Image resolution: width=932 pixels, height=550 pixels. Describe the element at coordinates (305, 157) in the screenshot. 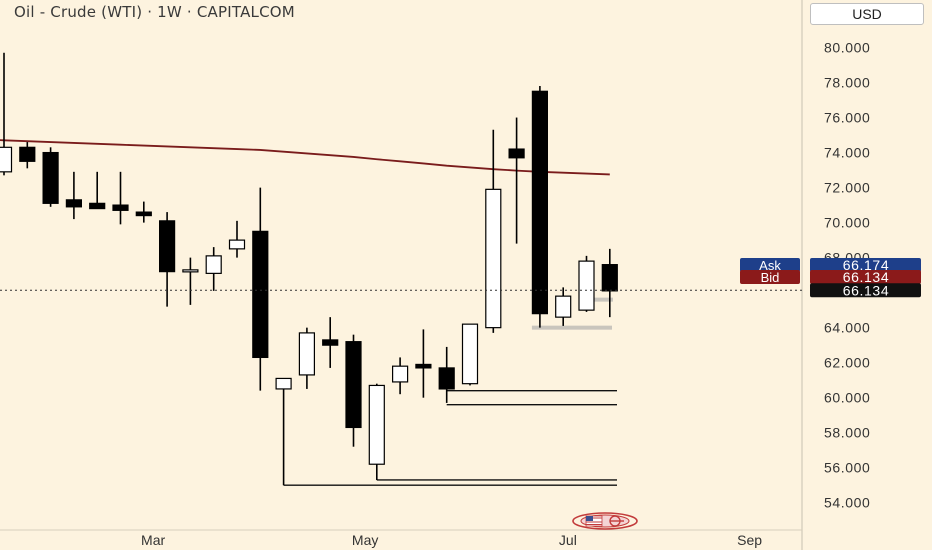

I see `moving-average-line` at that location.